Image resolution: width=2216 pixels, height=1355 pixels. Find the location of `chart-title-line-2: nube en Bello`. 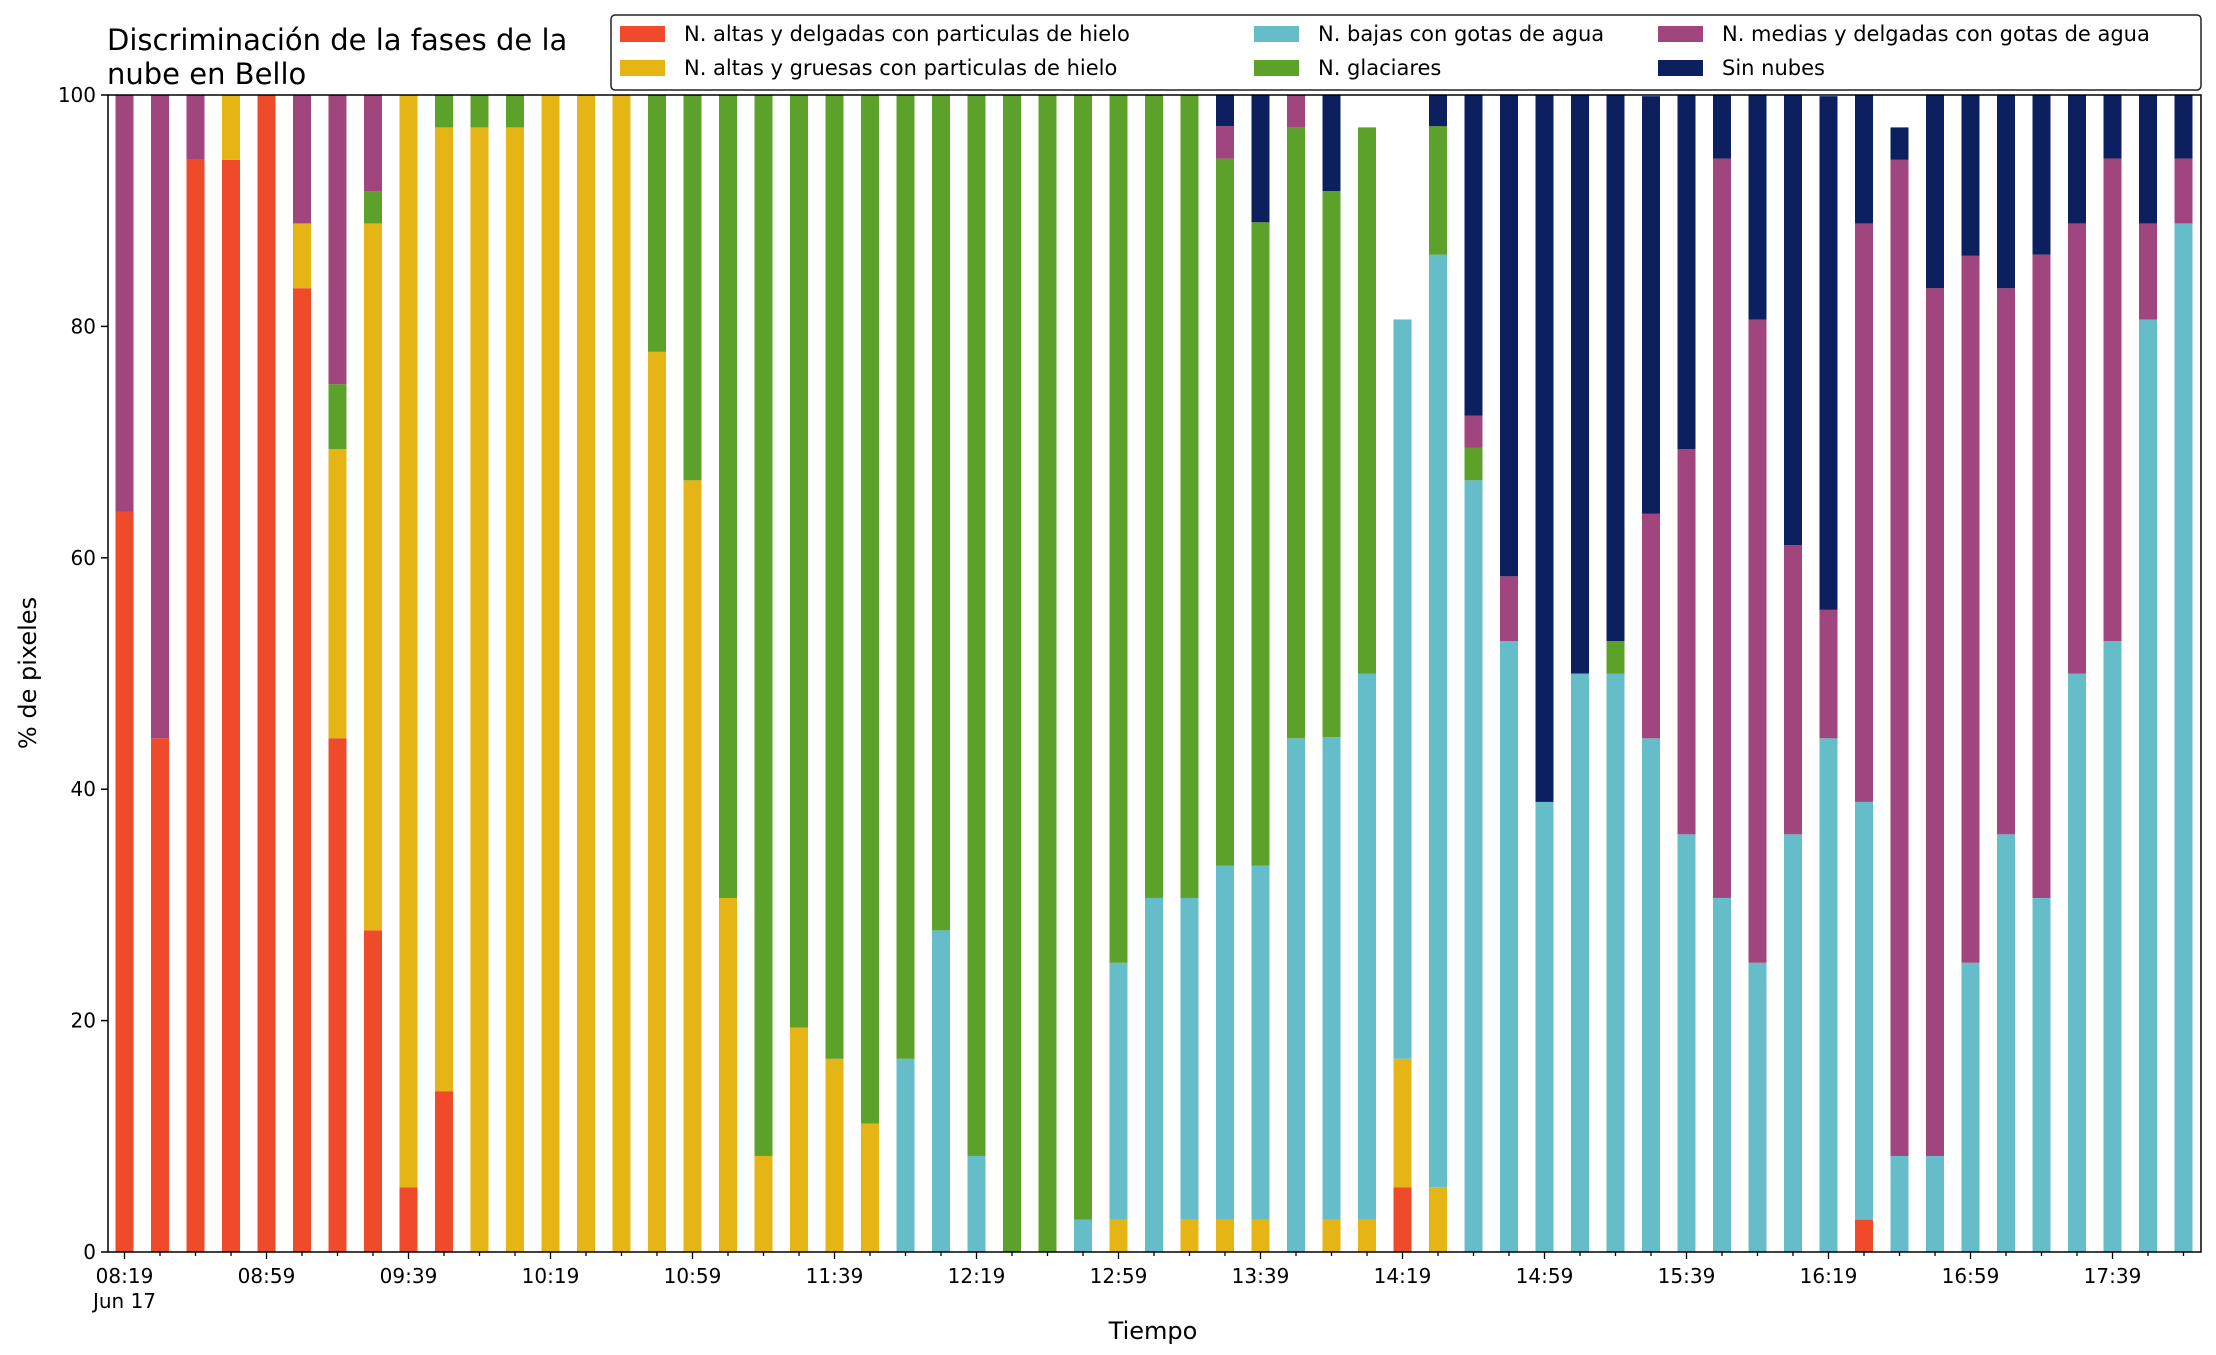

chart-title-line-2: nube en Bello is located at coordinates (206, 74).